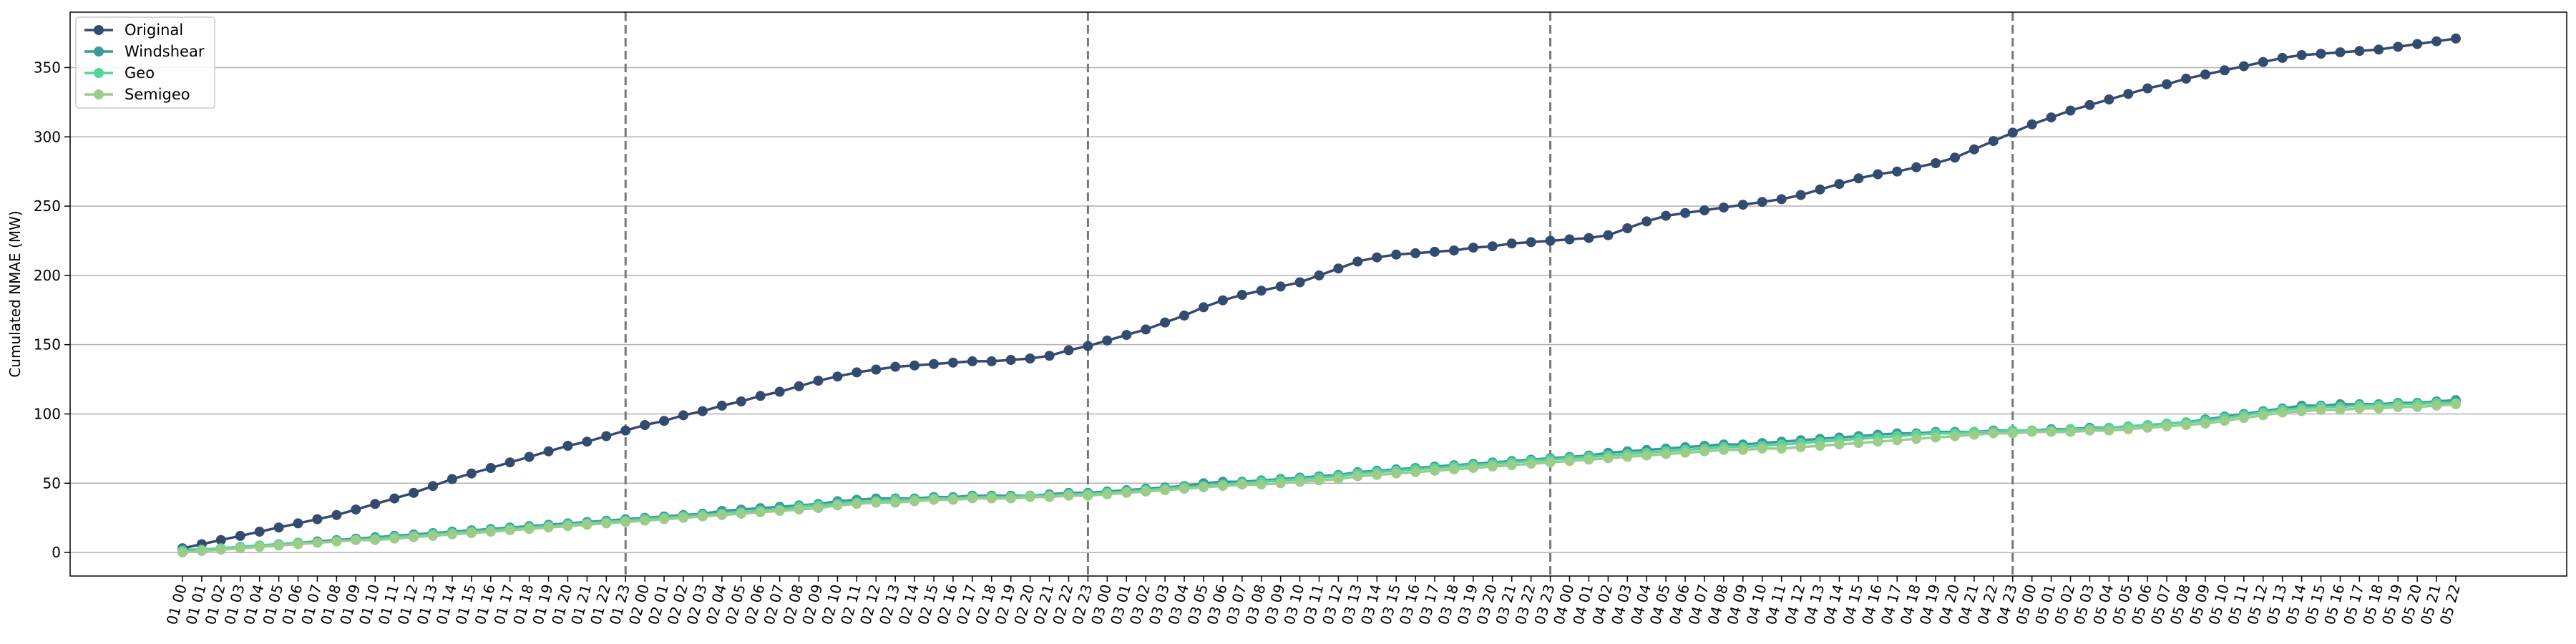 This screenshot has height=644, width=2576. What do you see at coordinates (165, 51) in the screenshot?
I see `legend-label-windshear: Windshear` at bounding box center [165, 51].